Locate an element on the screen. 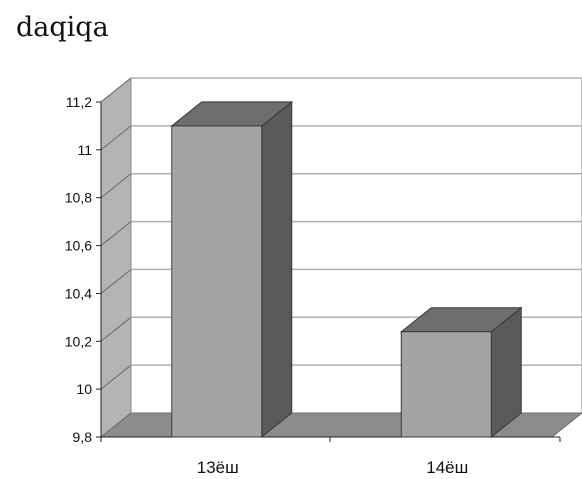 The width and height of the screenshot is (582, 479). x-tick-label: 14ёш is located at coordinates (447, 467).